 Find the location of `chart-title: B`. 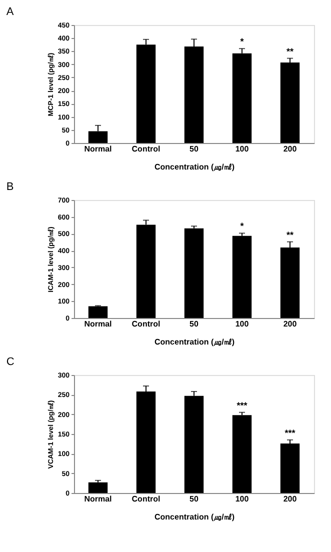

chart-title: B is located at coordinates (10, 187).